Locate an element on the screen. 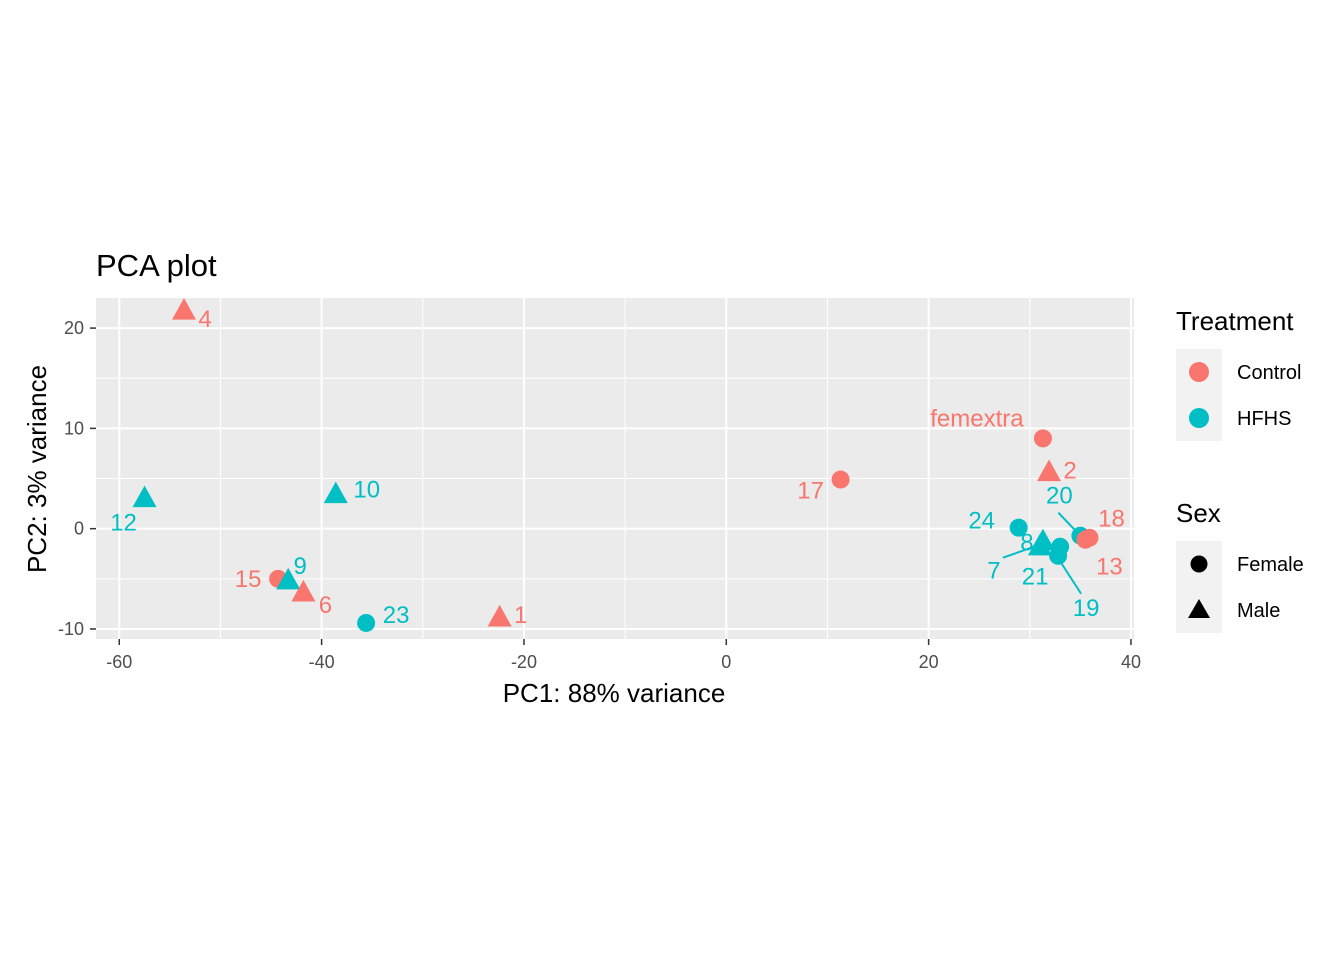  y-tick-label: 20 is located at coordinates (74, 328).